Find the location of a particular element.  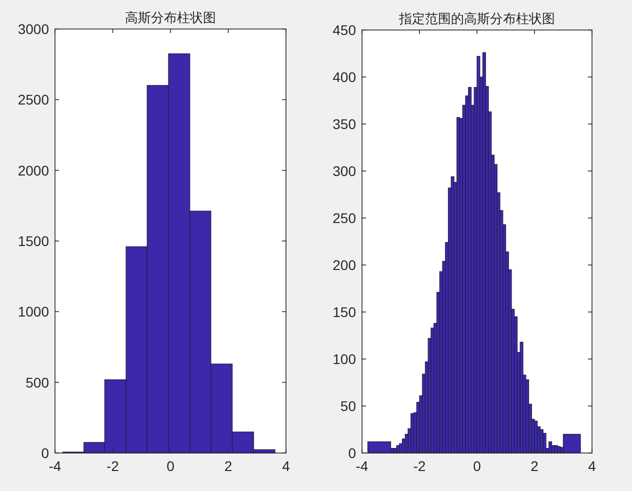

y-tick-label: 1500 is located at coordinates (34, 241).